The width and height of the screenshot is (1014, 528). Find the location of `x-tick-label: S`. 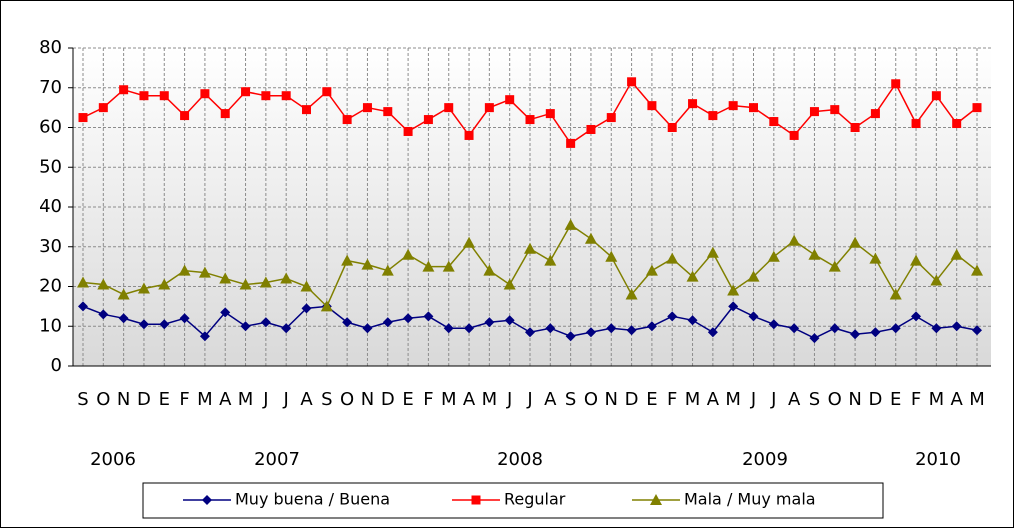

x-tick-label: S is located at coordinates (326, 399).